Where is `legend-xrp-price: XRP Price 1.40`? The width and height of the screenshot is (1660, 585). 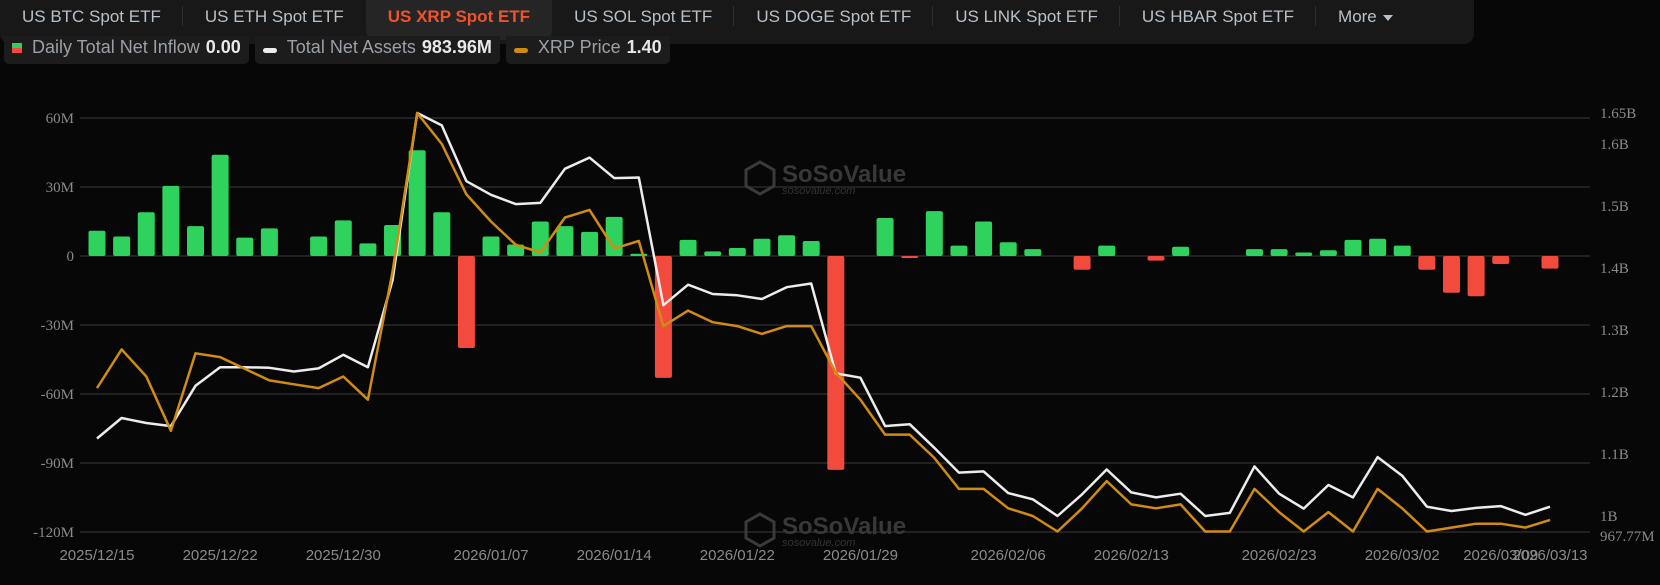
legend-xrp-price: XRP Price 1.40 is located at coordinates (587, 50).